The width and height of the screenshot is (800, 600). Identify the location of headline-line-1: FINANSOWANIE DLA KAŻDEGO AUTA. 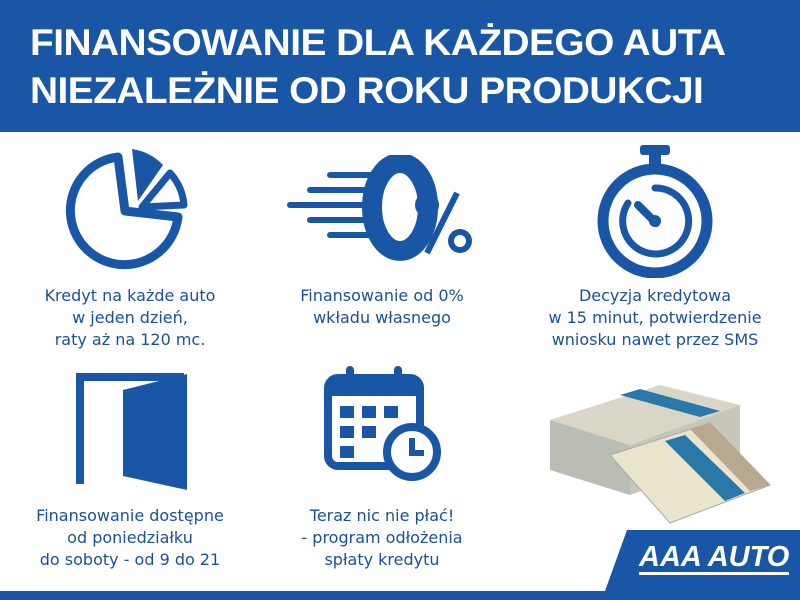
(378, 42).